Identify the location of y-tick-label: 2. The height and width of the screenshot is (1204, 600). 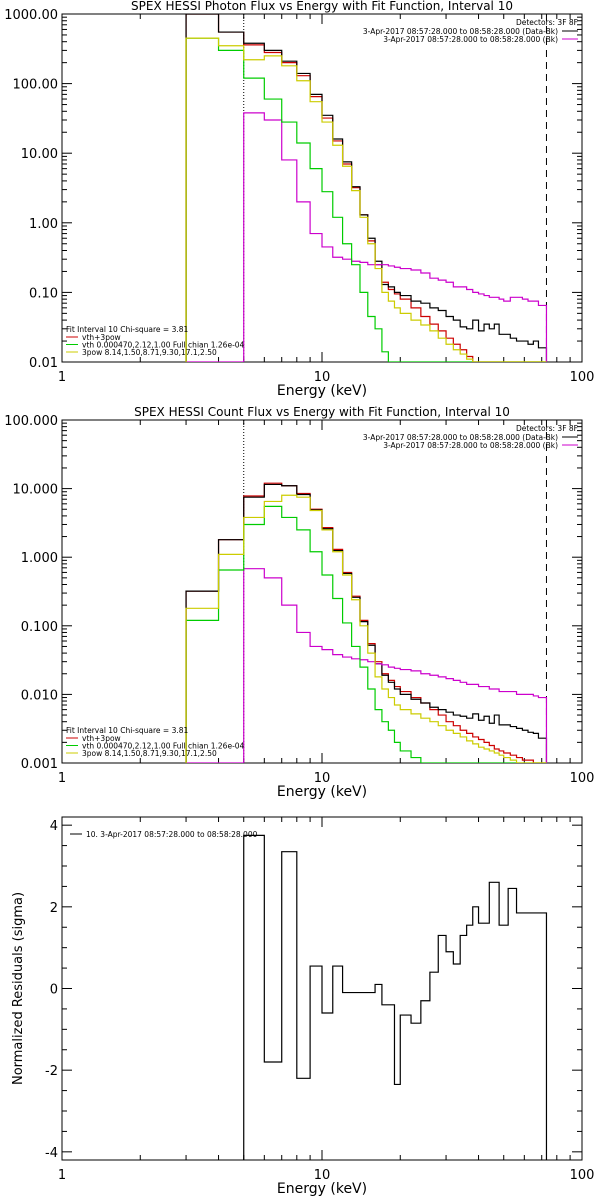
(54, 908).